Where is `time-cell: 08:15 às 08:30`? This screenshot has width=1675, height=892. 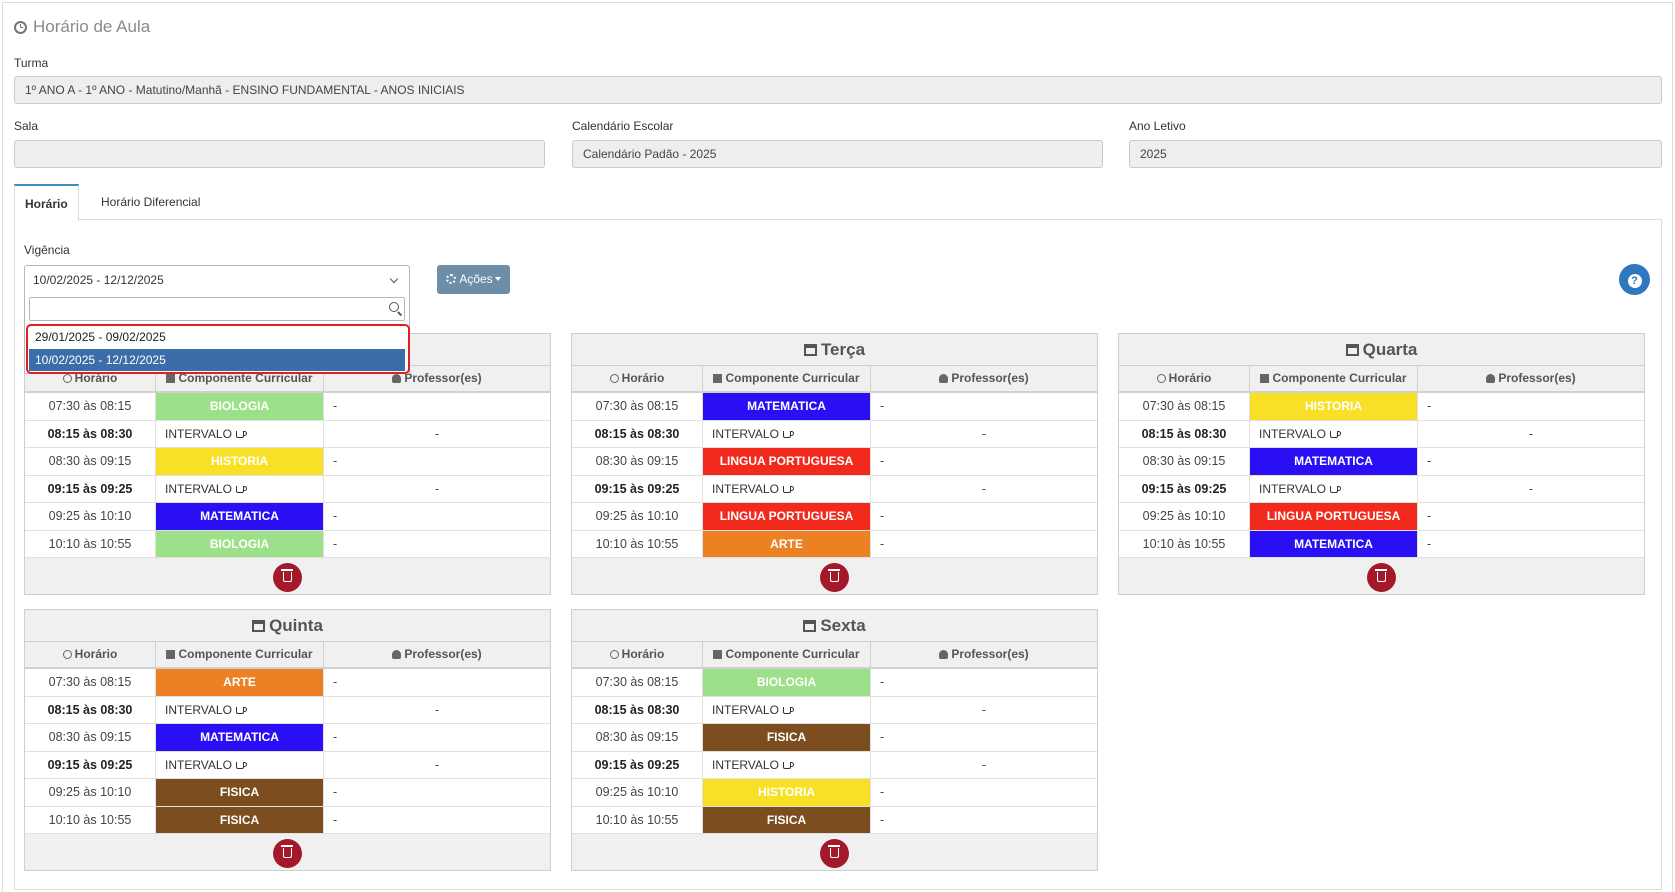
time-cell: 08:15 às 08:30 is located at coordinates (637, 433).